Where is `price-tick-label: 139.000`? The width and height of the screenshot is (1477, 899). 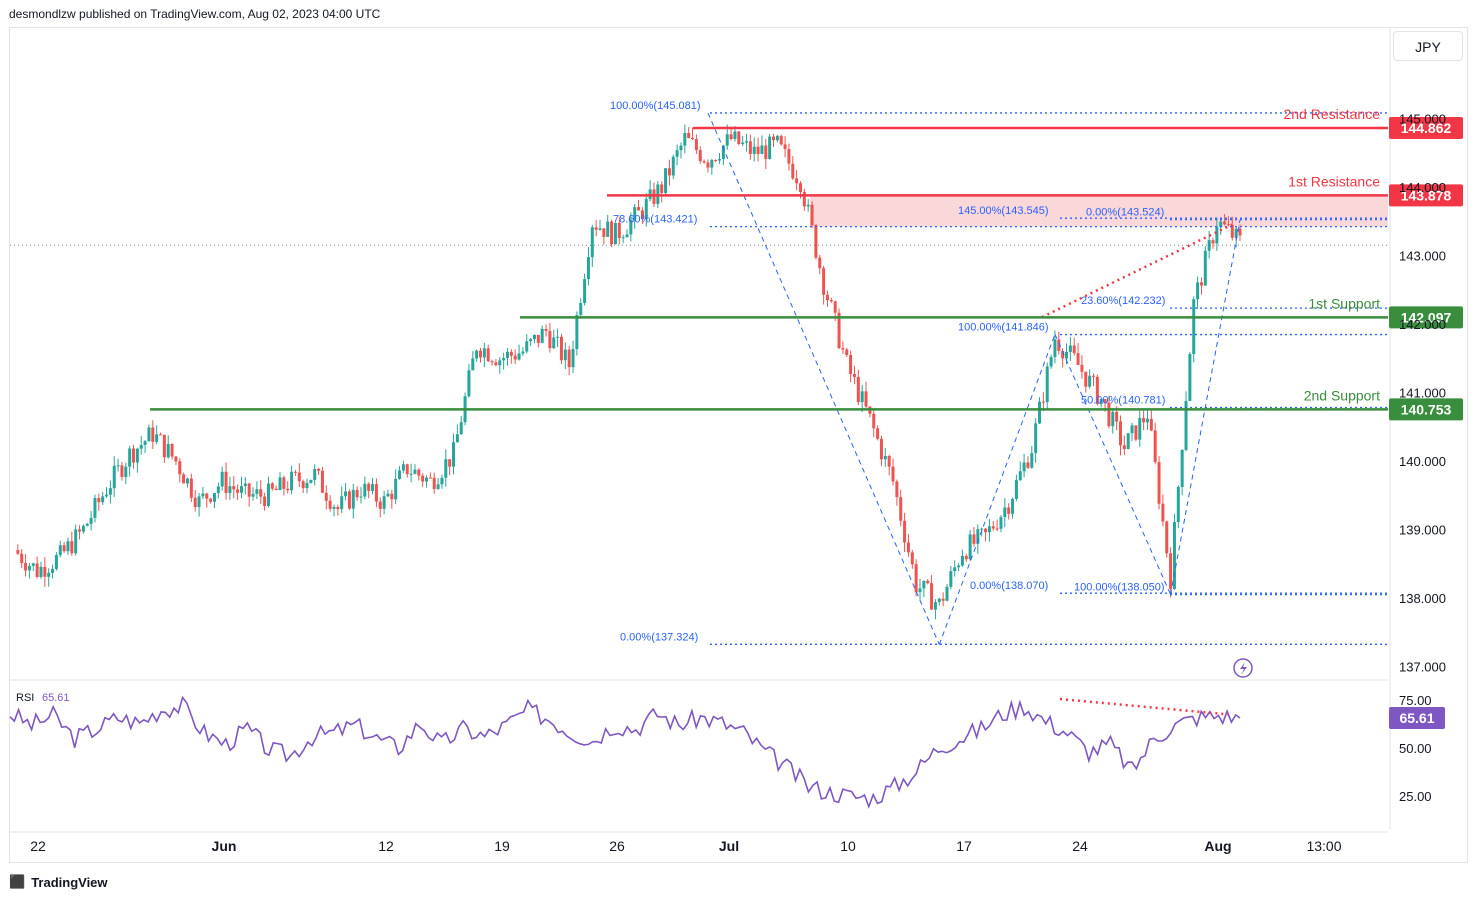 price-tick-label: 139.000 is located at coordinates (1422, 530).